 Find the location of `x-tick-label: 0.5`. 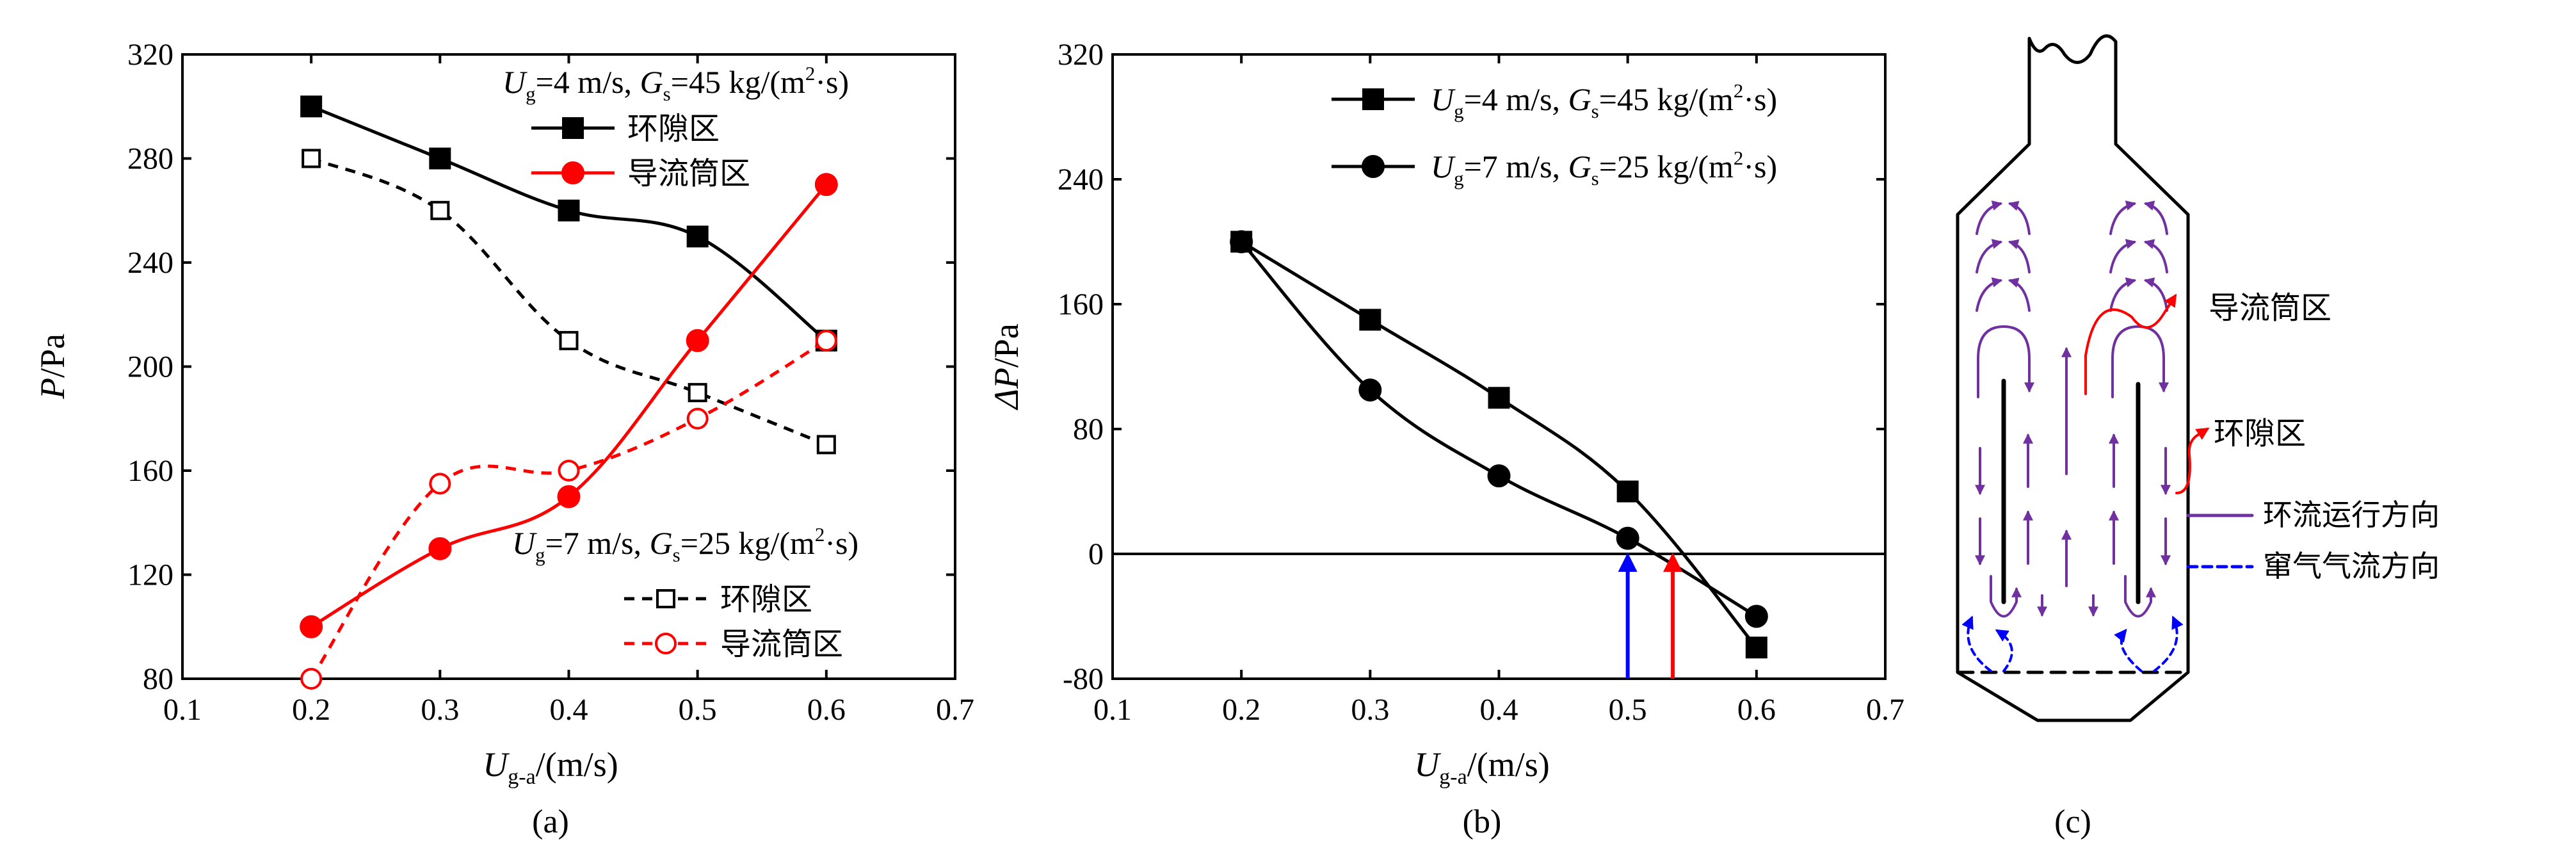

x-tick-label: 0.5 is located at coordinates (698, 710).